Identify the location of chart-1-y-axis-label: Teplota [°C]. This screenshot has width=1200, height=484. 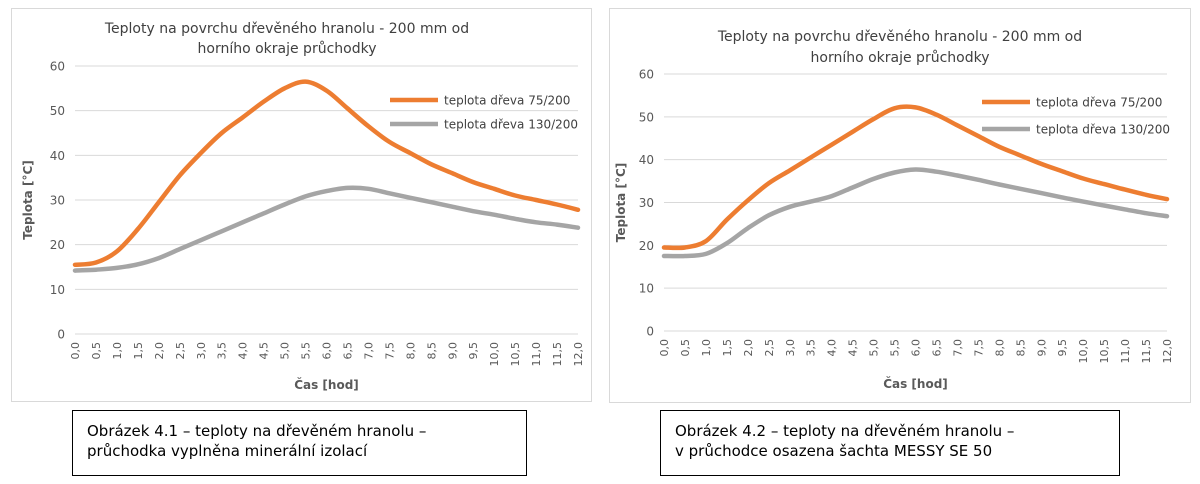
(28, 199).